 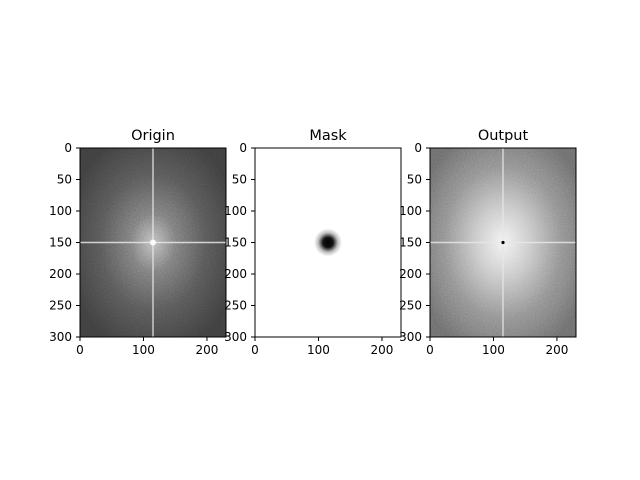 I want to click on panel-mask: Mask 0 50 100 150 200 250 300 0 100 200, so click(x=313, y=242).